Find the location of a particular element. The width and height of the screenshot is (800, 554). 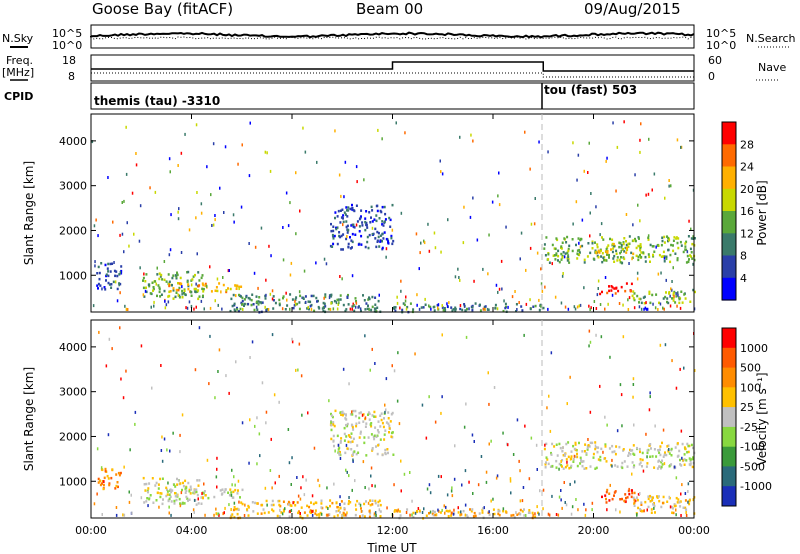

freq-left-tick-bottom: 8 is located at coordinates (71, 76).